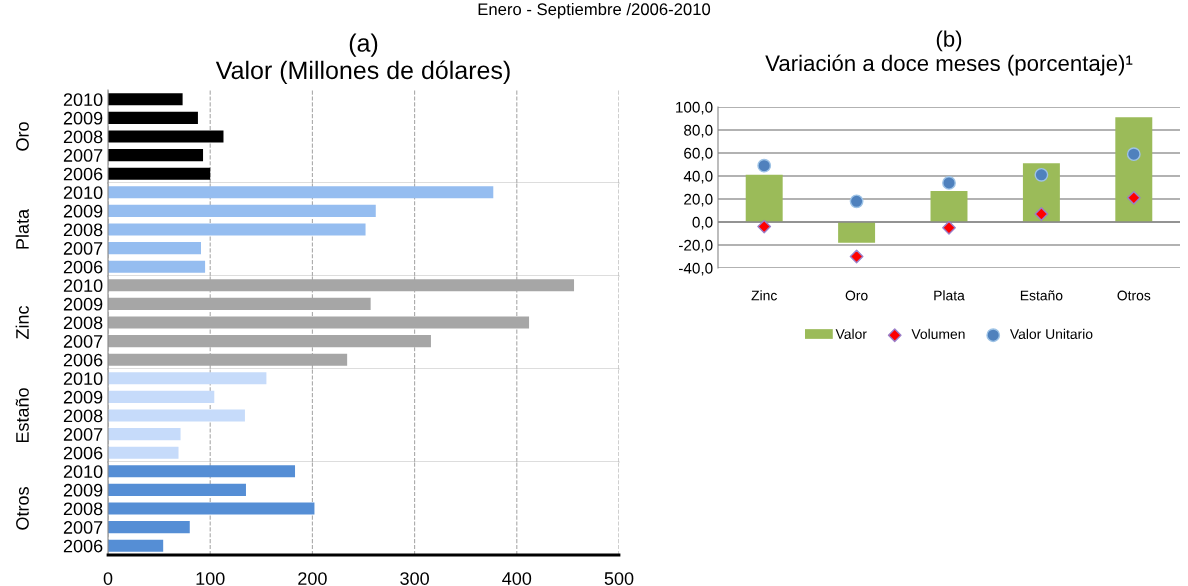 This screenshot has width=1188, height=586. I want to click on x-tick-label: 100, so click(210, 578).